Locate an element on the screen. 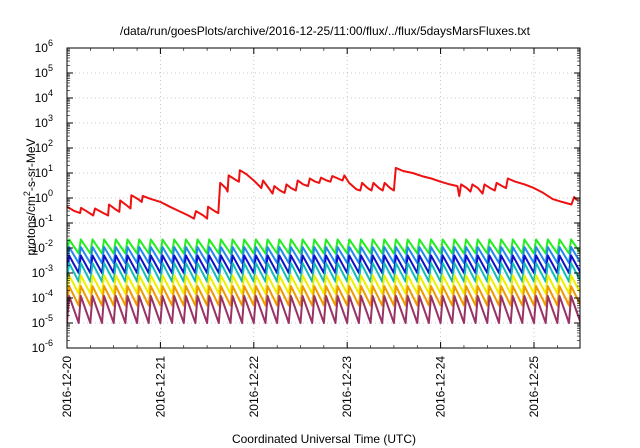  x-tick-label: 2016-12-23 is located at coordinates (347, 387).